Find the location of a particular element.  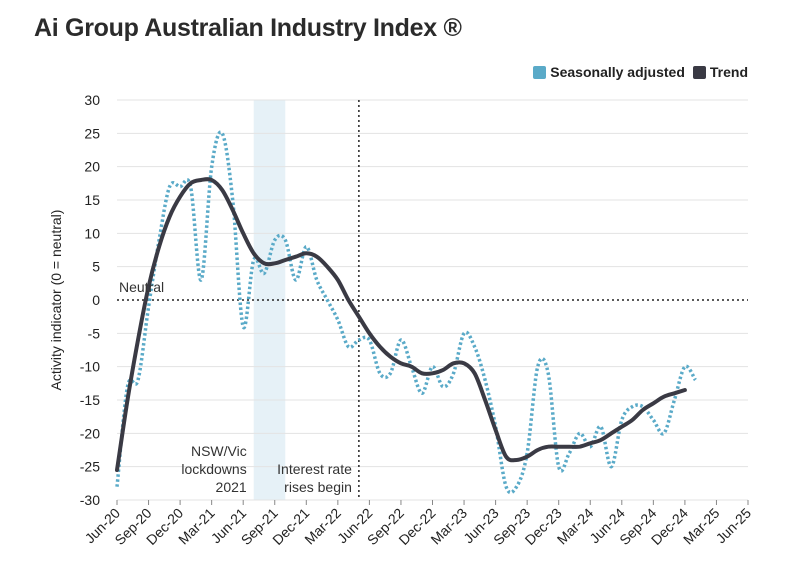

y-tick-label: 30 is located at coordinates (92, 100).